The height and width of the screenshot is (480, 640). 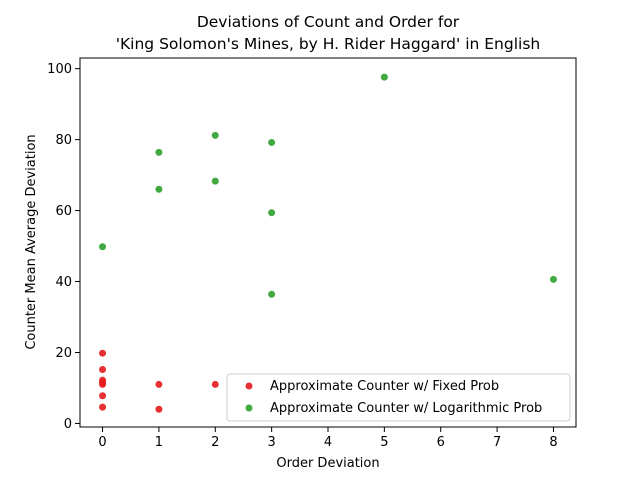 I want to click on legend-box, so click(x=398, y=397).